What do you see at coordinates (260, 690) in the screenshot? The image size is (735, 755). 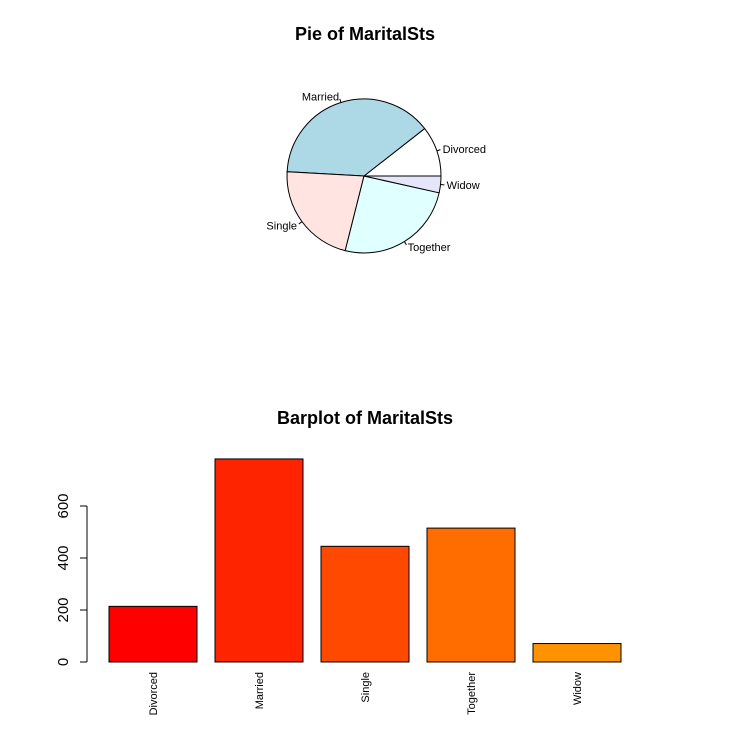 I see `bar-label-married: Married` at bounding box center [260, 690].